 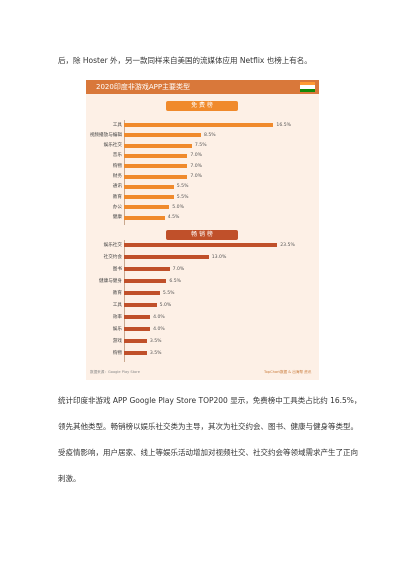 I want to click on grossing-list-label: 畅 销 榜, so click(x=202, y=235).